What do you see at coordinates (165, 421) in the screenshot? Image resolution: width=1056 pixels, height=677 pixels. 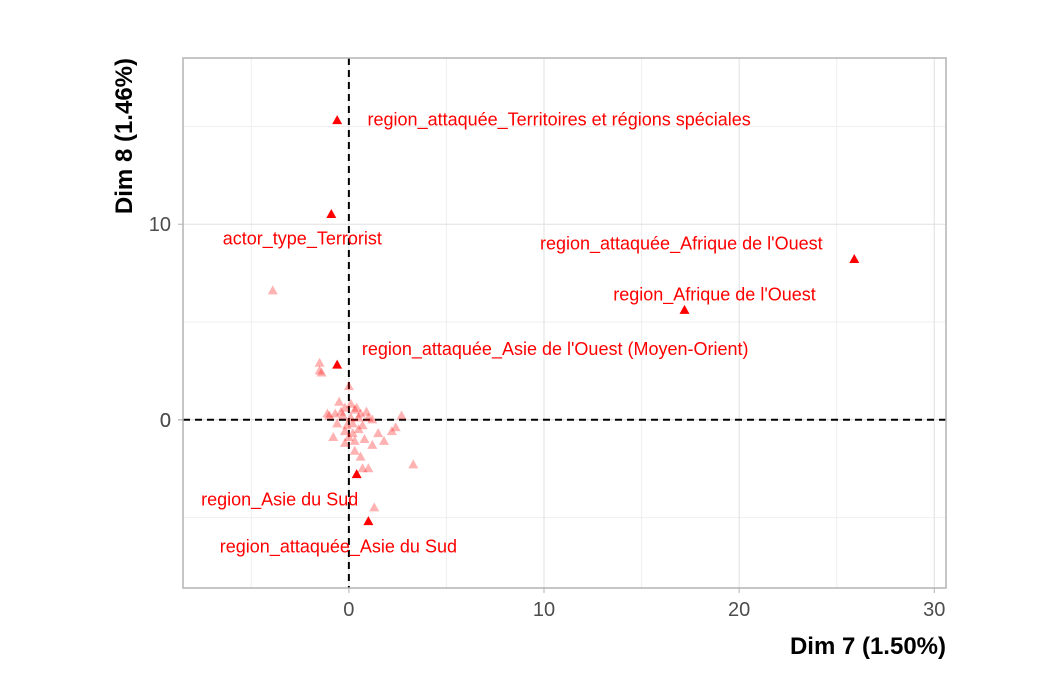 I see `y-tick-label: 0` at bounding box center [165, 421].